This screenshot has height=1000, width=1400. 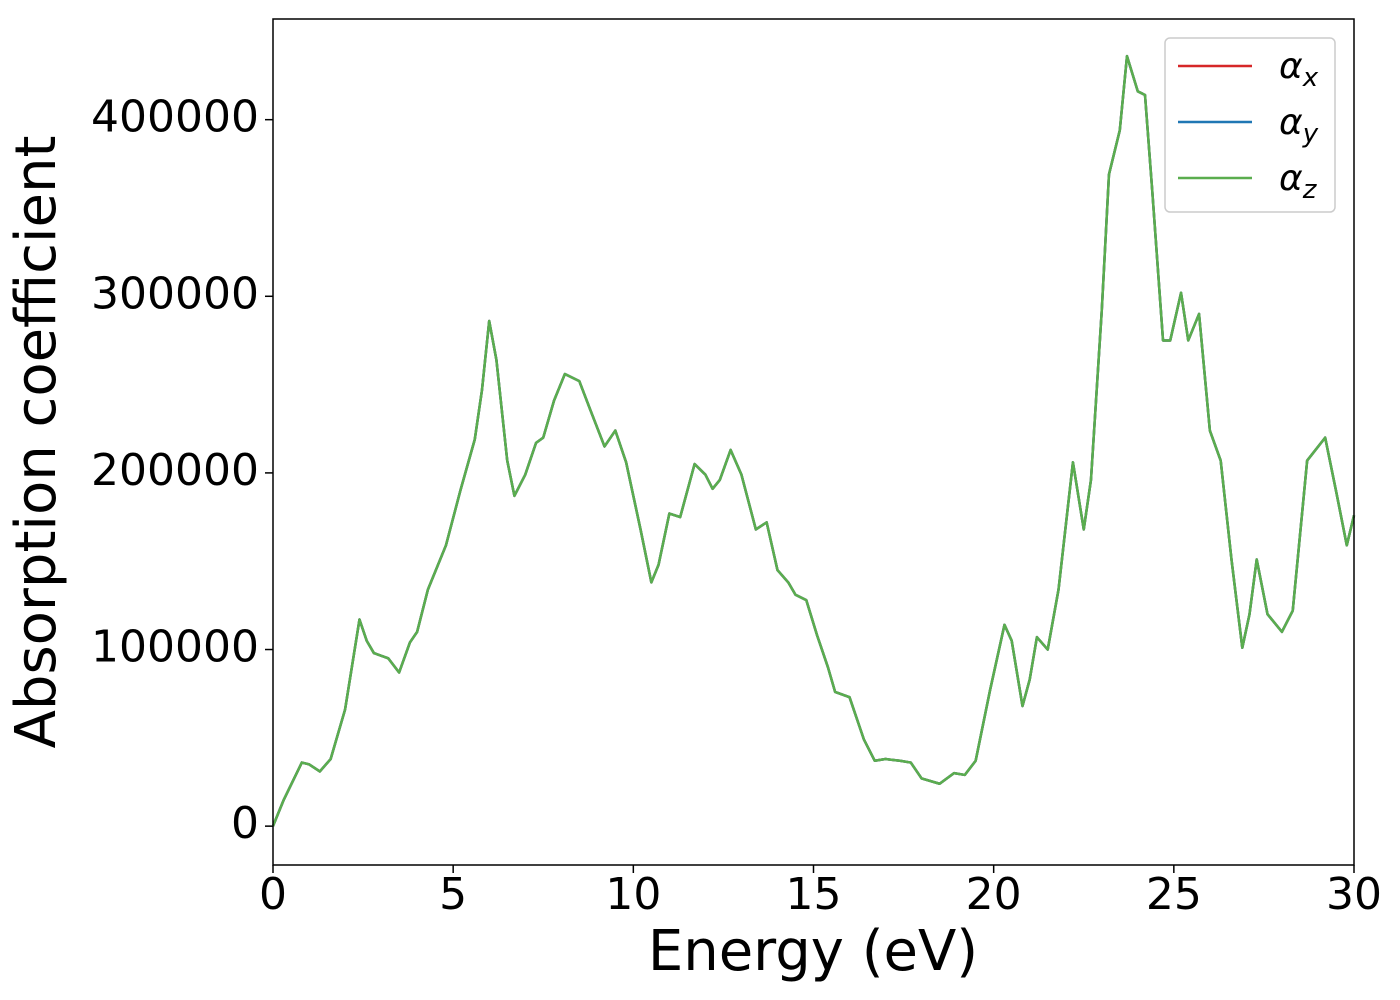 I want to click on x-tick-label: 20, so click(x=994, y=894).